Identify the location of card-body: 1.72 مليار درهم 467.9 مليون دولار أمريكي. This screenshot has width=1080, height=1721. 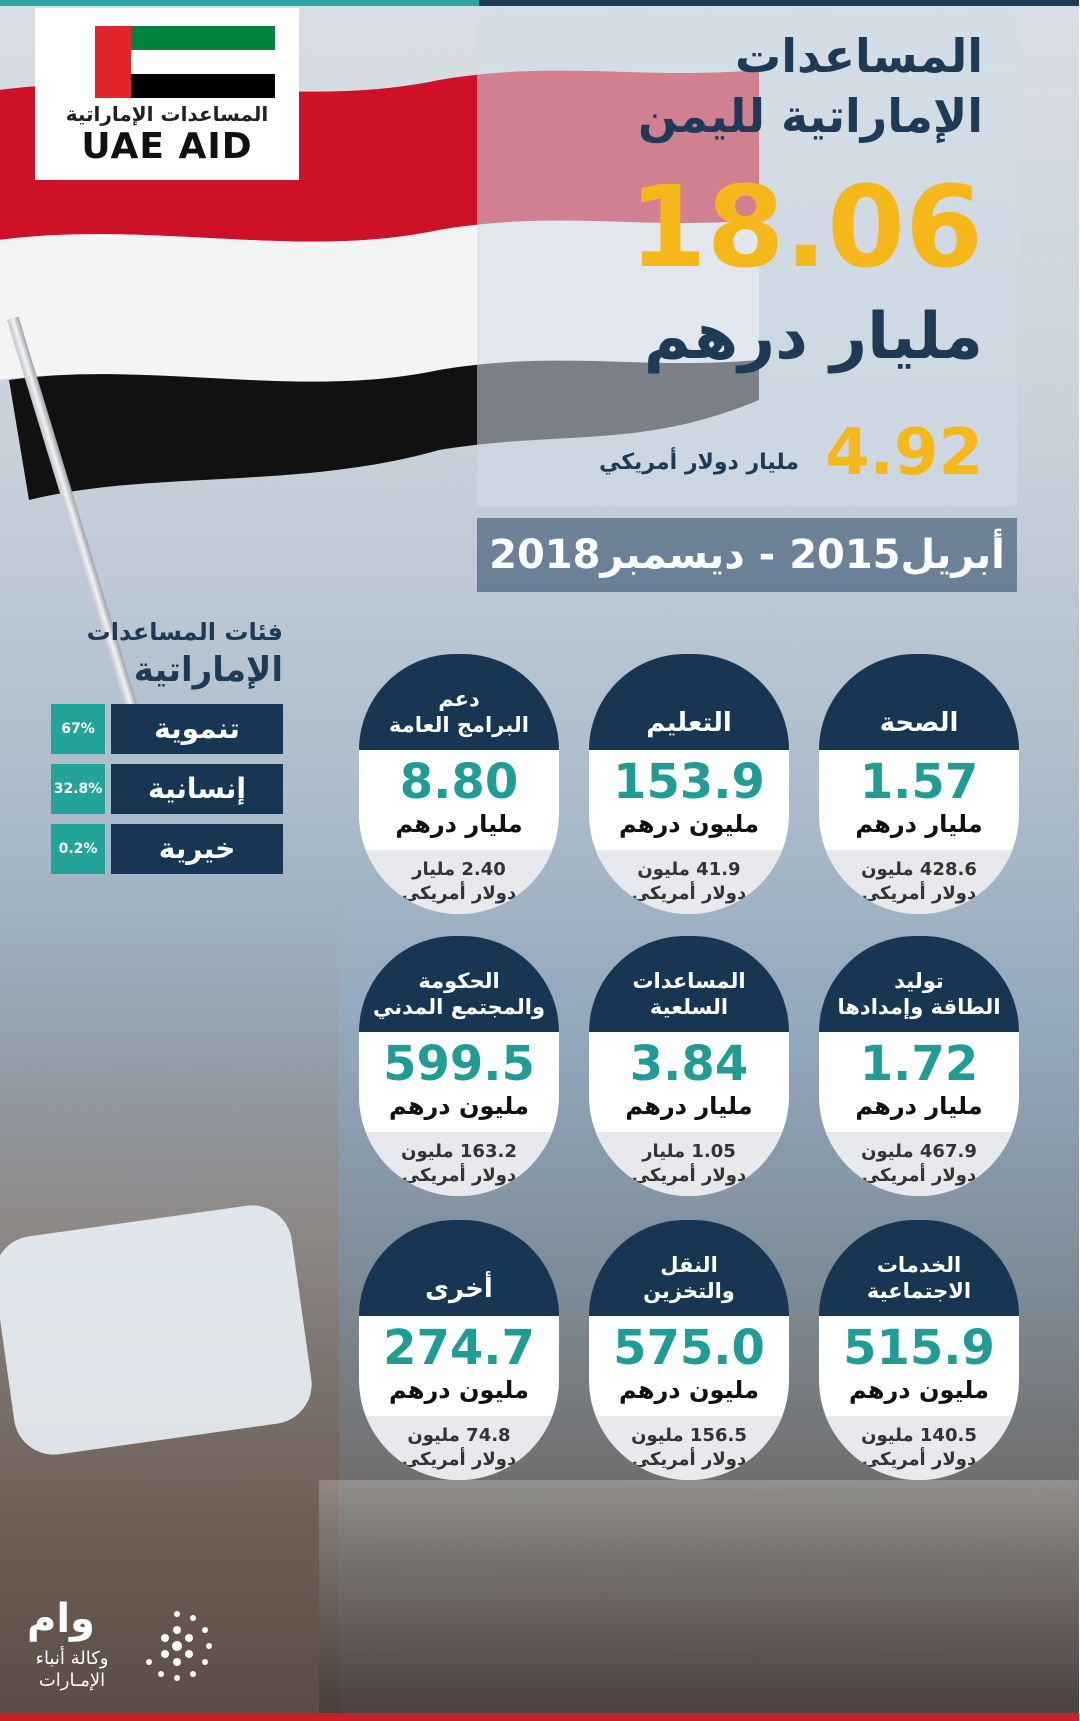
(920, 1114).